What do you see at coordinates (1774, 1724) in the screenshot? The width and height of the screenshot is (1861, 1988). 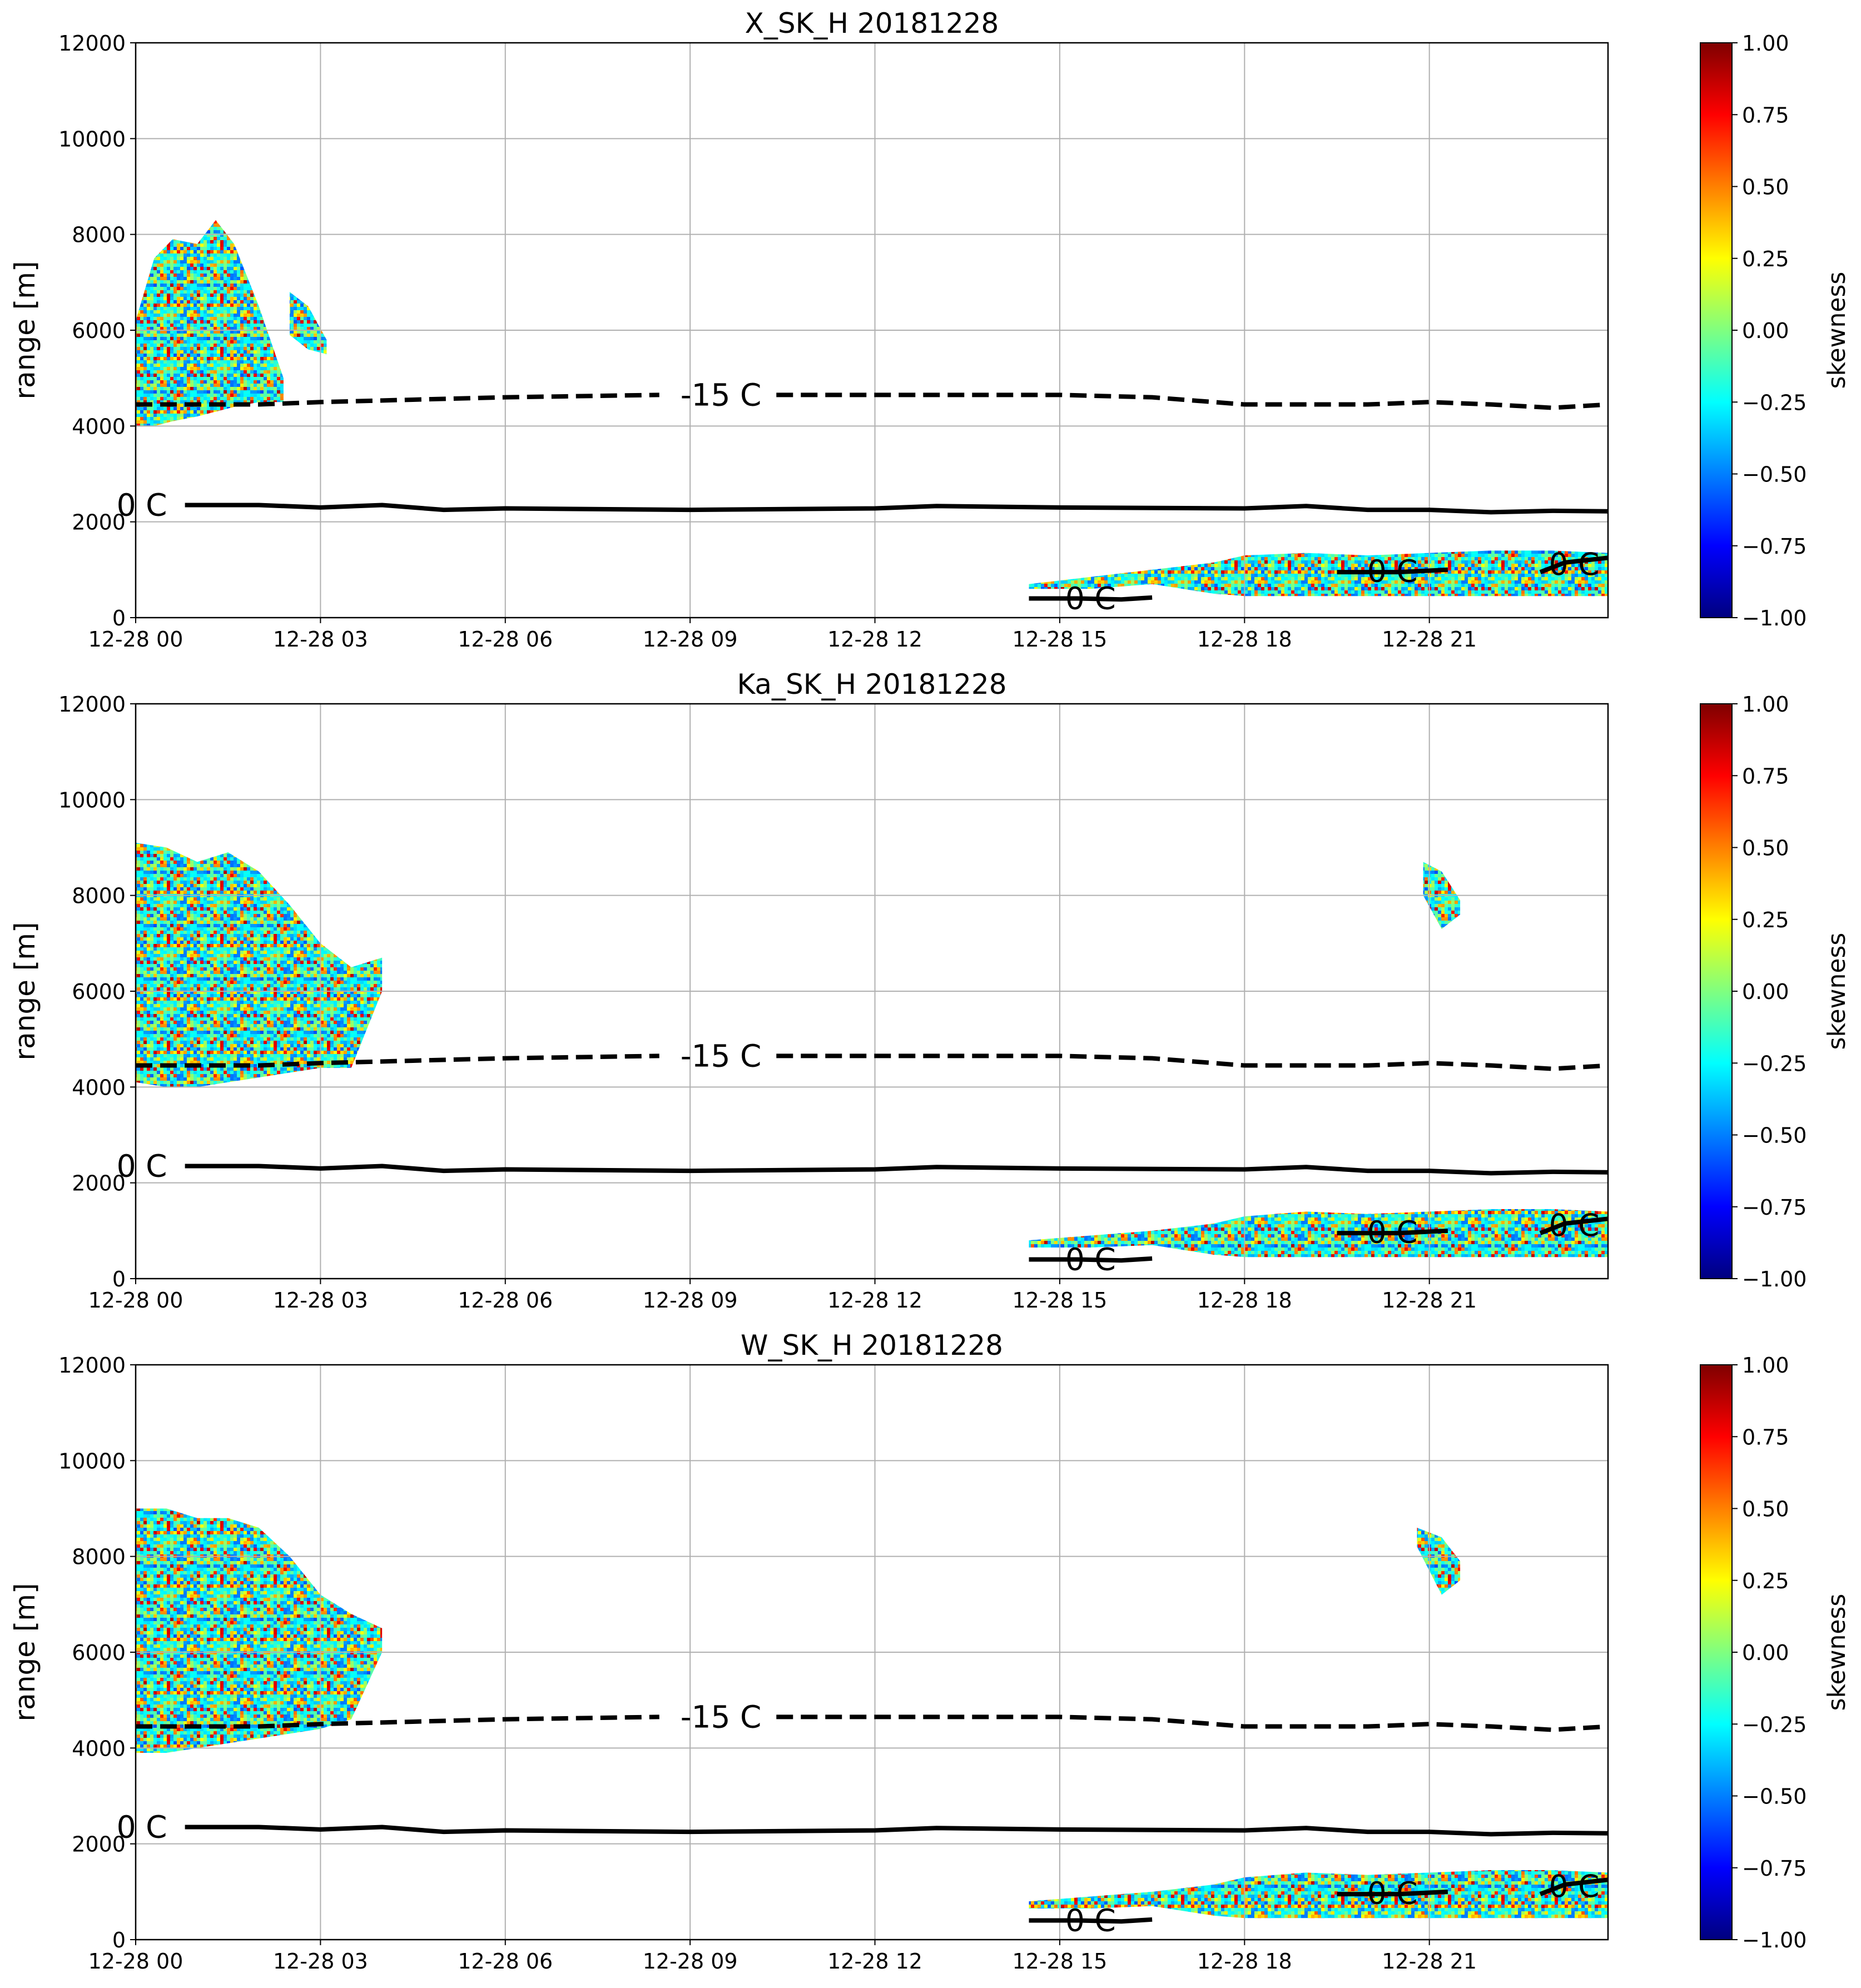 I see `colorbar-tick-label: −0.25` at bounding box center [1774, 1724].